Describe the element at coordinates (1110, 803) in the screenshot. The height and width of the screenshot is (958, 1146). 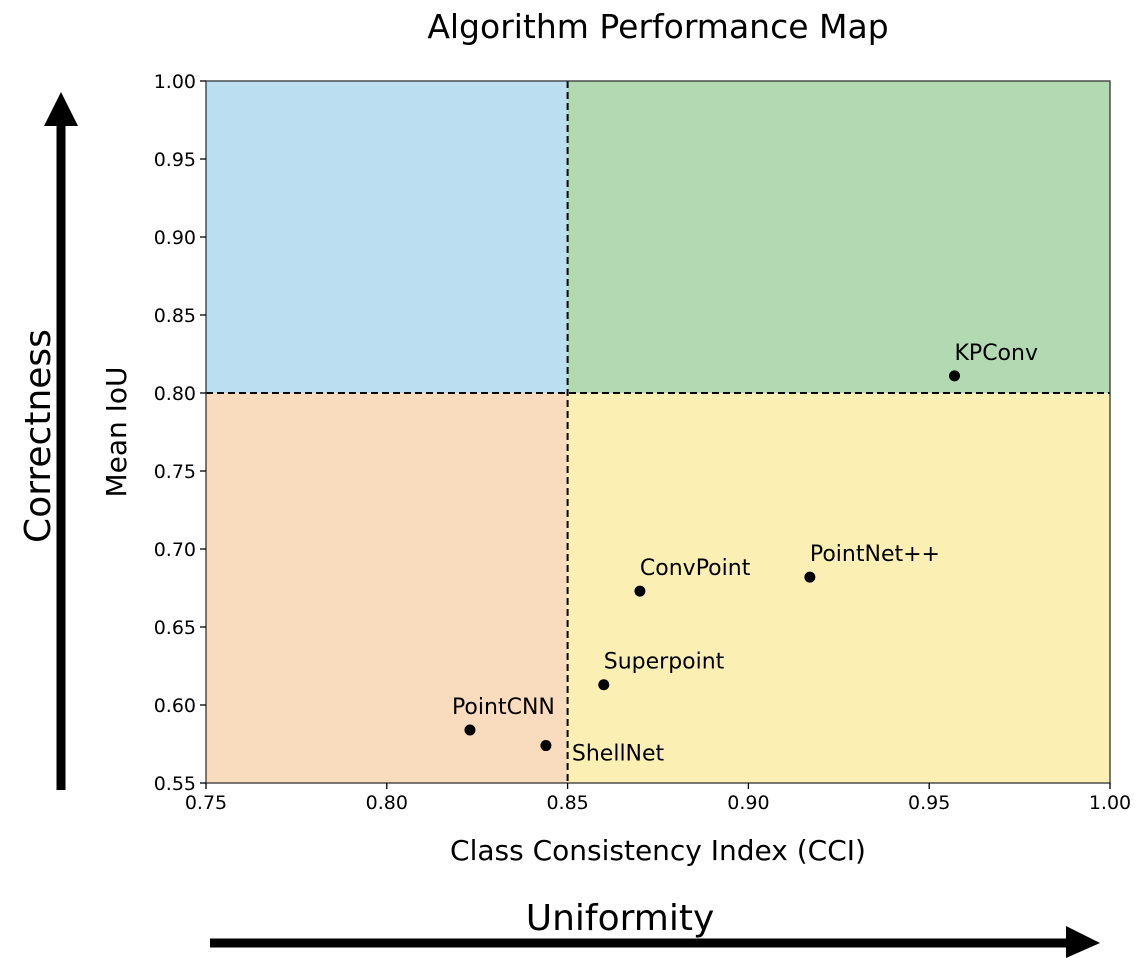
I see `x-tick-label: 1.00` at that location.